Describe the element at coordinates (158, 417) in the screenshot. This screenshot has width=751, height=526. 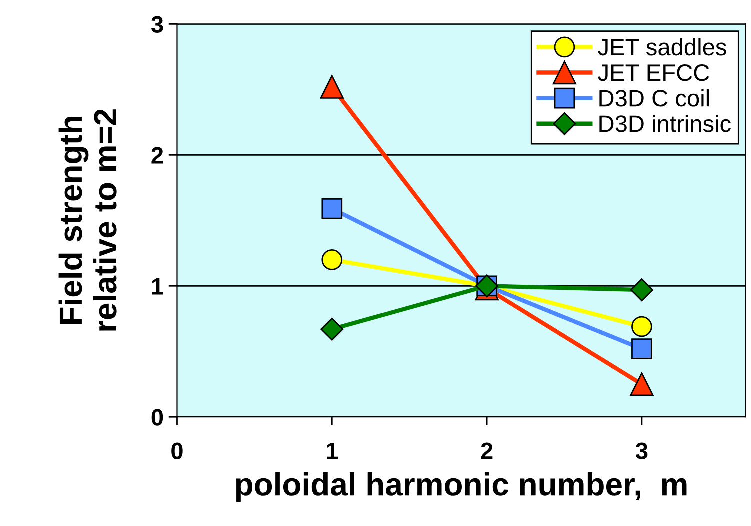
I see `y-tick-label: 0` at that location.